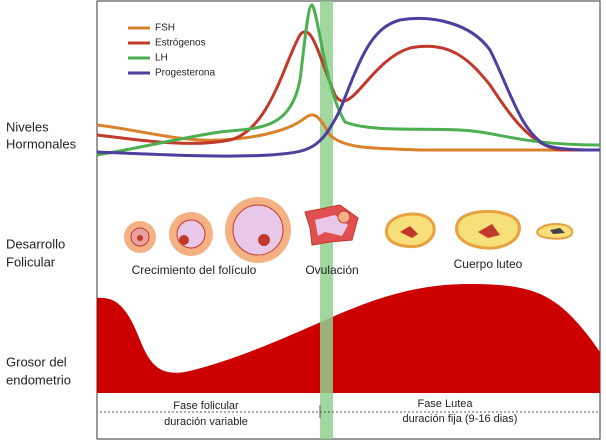 This screenshot has height=445, width=606. What do you see at coordinates (161, 58) in the screenshot?
I see `legend-label: LH` at bounding box center [161, 58].